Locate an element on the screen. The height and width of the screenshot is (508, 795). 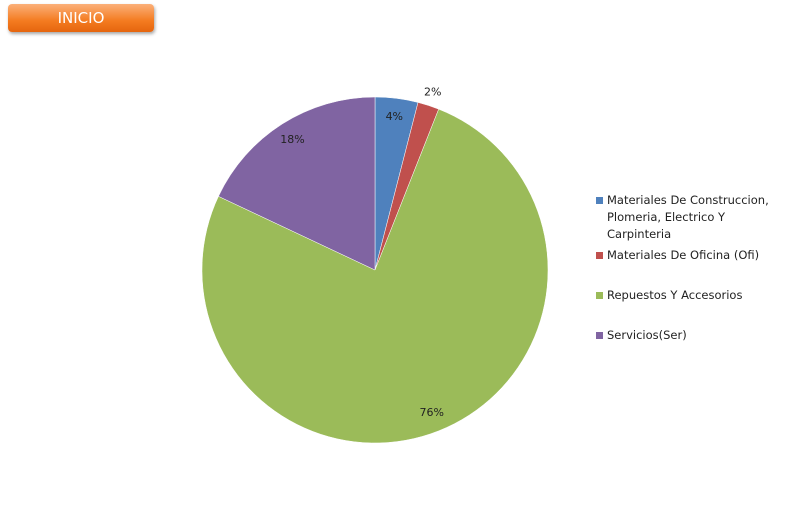
inicio-button: INICIO is located at coordinates (81, 18).